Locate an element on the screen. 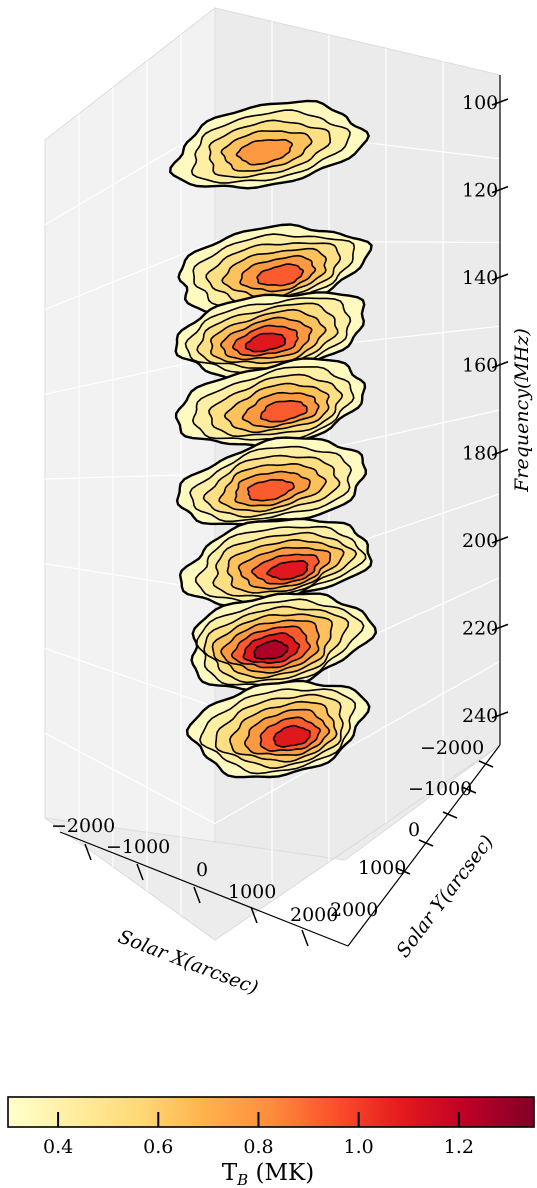 The height and width of the screenshot is (1188, 537). solar-y-tick-label: 0 is located at coordinates (414, 830).